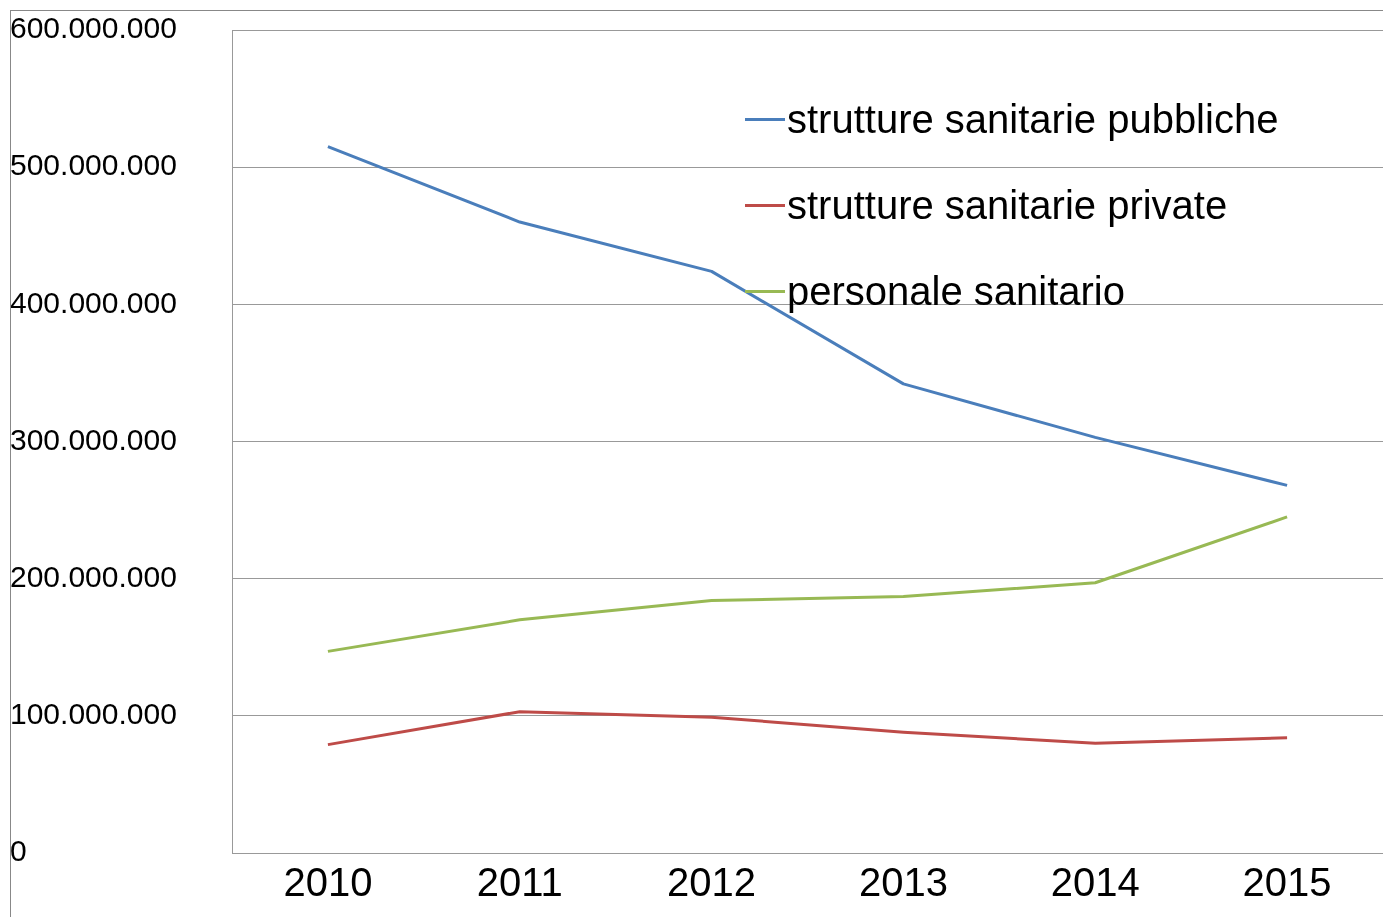  What do you see at coordinates (712, 882) in the screenshot?
I see `x-tick-label: 2012` at bounding box center [712, 882].